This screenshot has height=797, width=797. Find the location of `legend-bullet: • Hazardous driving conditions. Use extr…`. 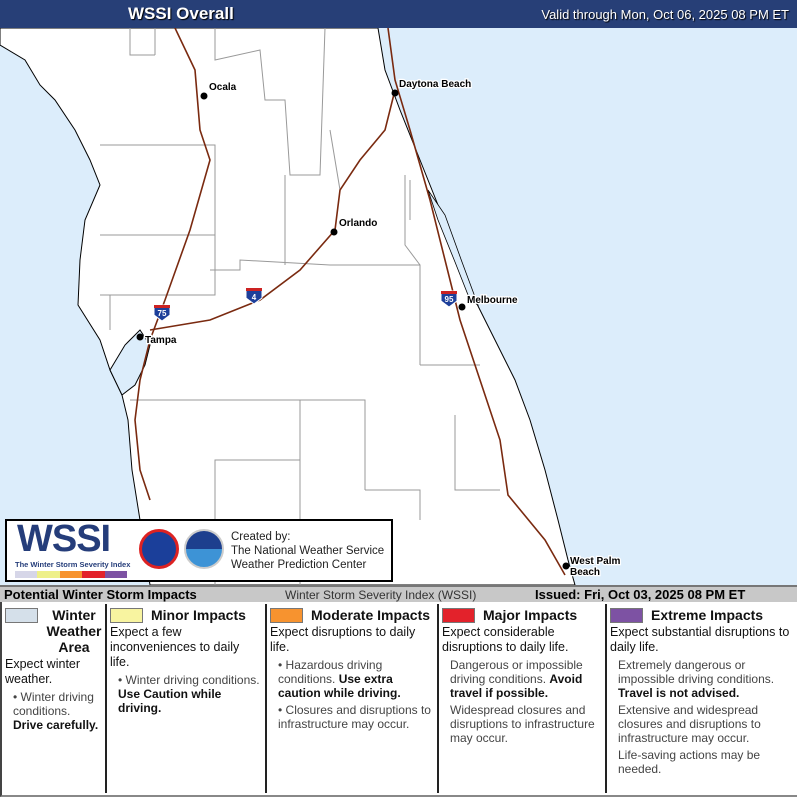

legend-bullet: • Hazardous driving conditions. Use extr… is located at coordinates (339, 679).